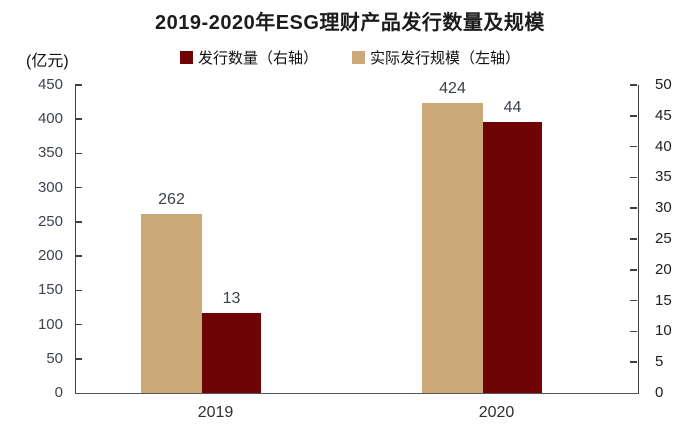  I want to click on legend-label: 实际发行规模（左轴）, so click(445, 58).